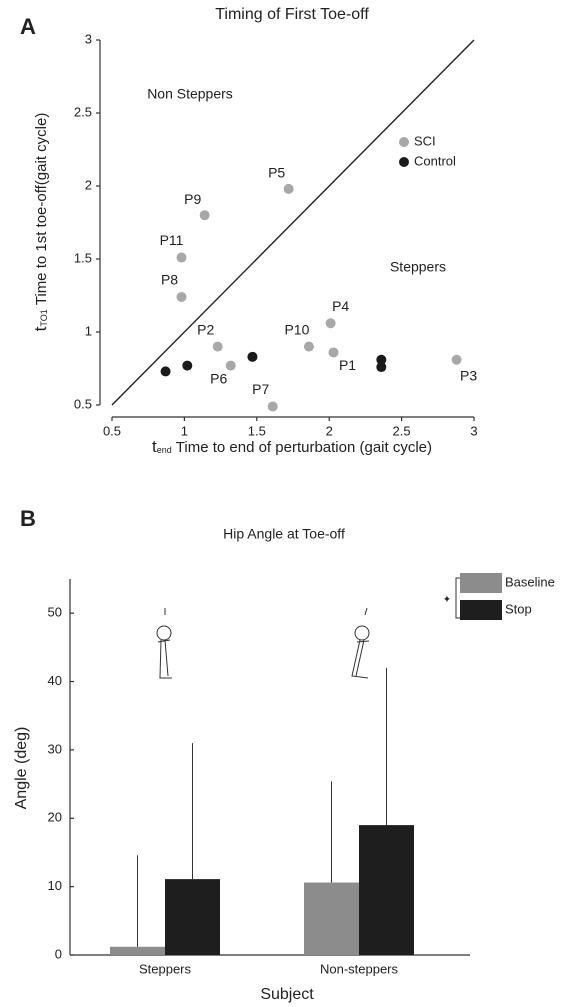  Describe the element at coordinates (458, 598) in the screenshot. I see `legend-bracket` at that location.